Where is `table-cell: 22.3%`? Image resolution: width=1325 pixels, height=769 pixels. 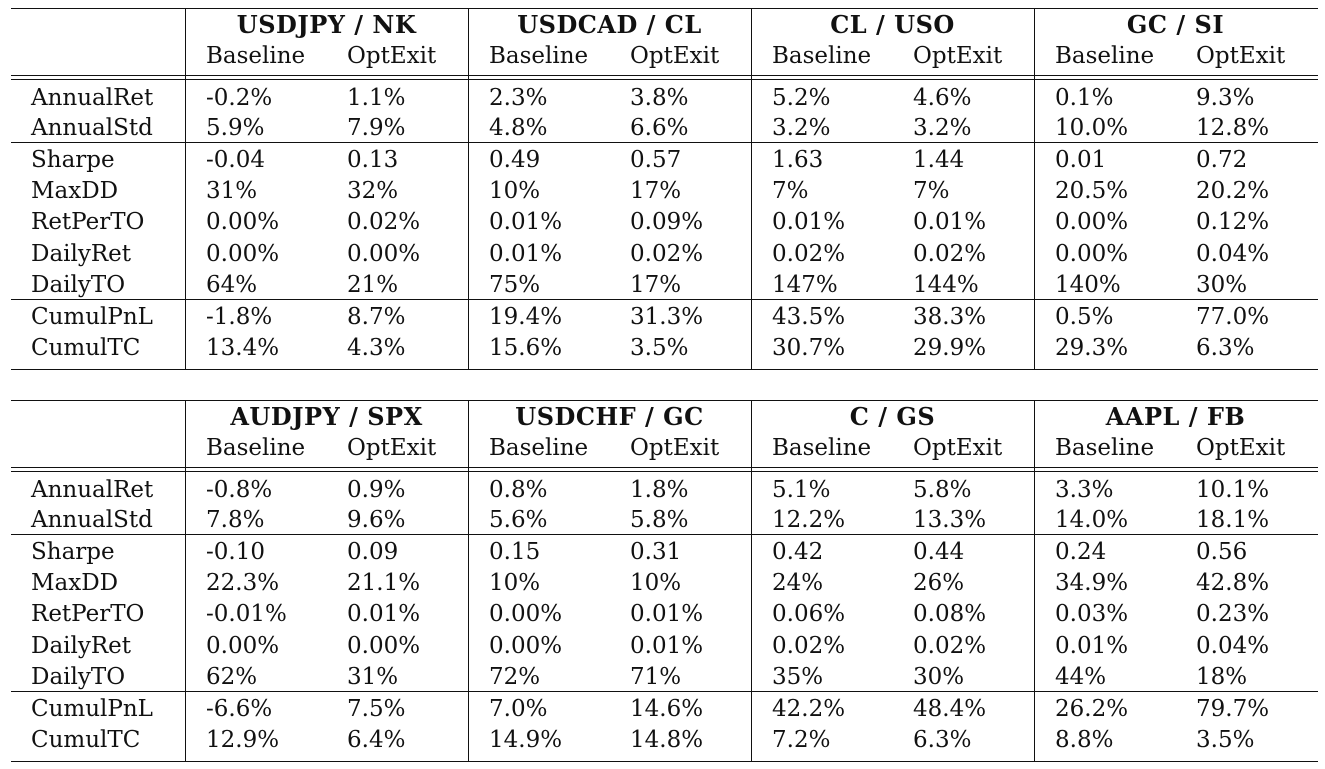
table-cell: 22.3% is located at coordinates (243, 583).